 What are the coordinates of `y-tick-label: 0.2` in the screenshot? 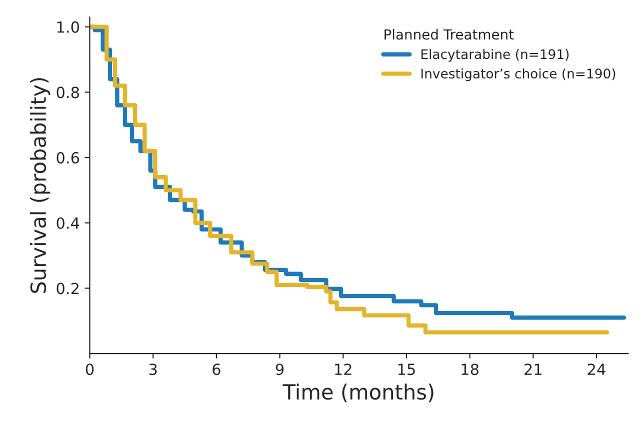 It's located at (67, 288).